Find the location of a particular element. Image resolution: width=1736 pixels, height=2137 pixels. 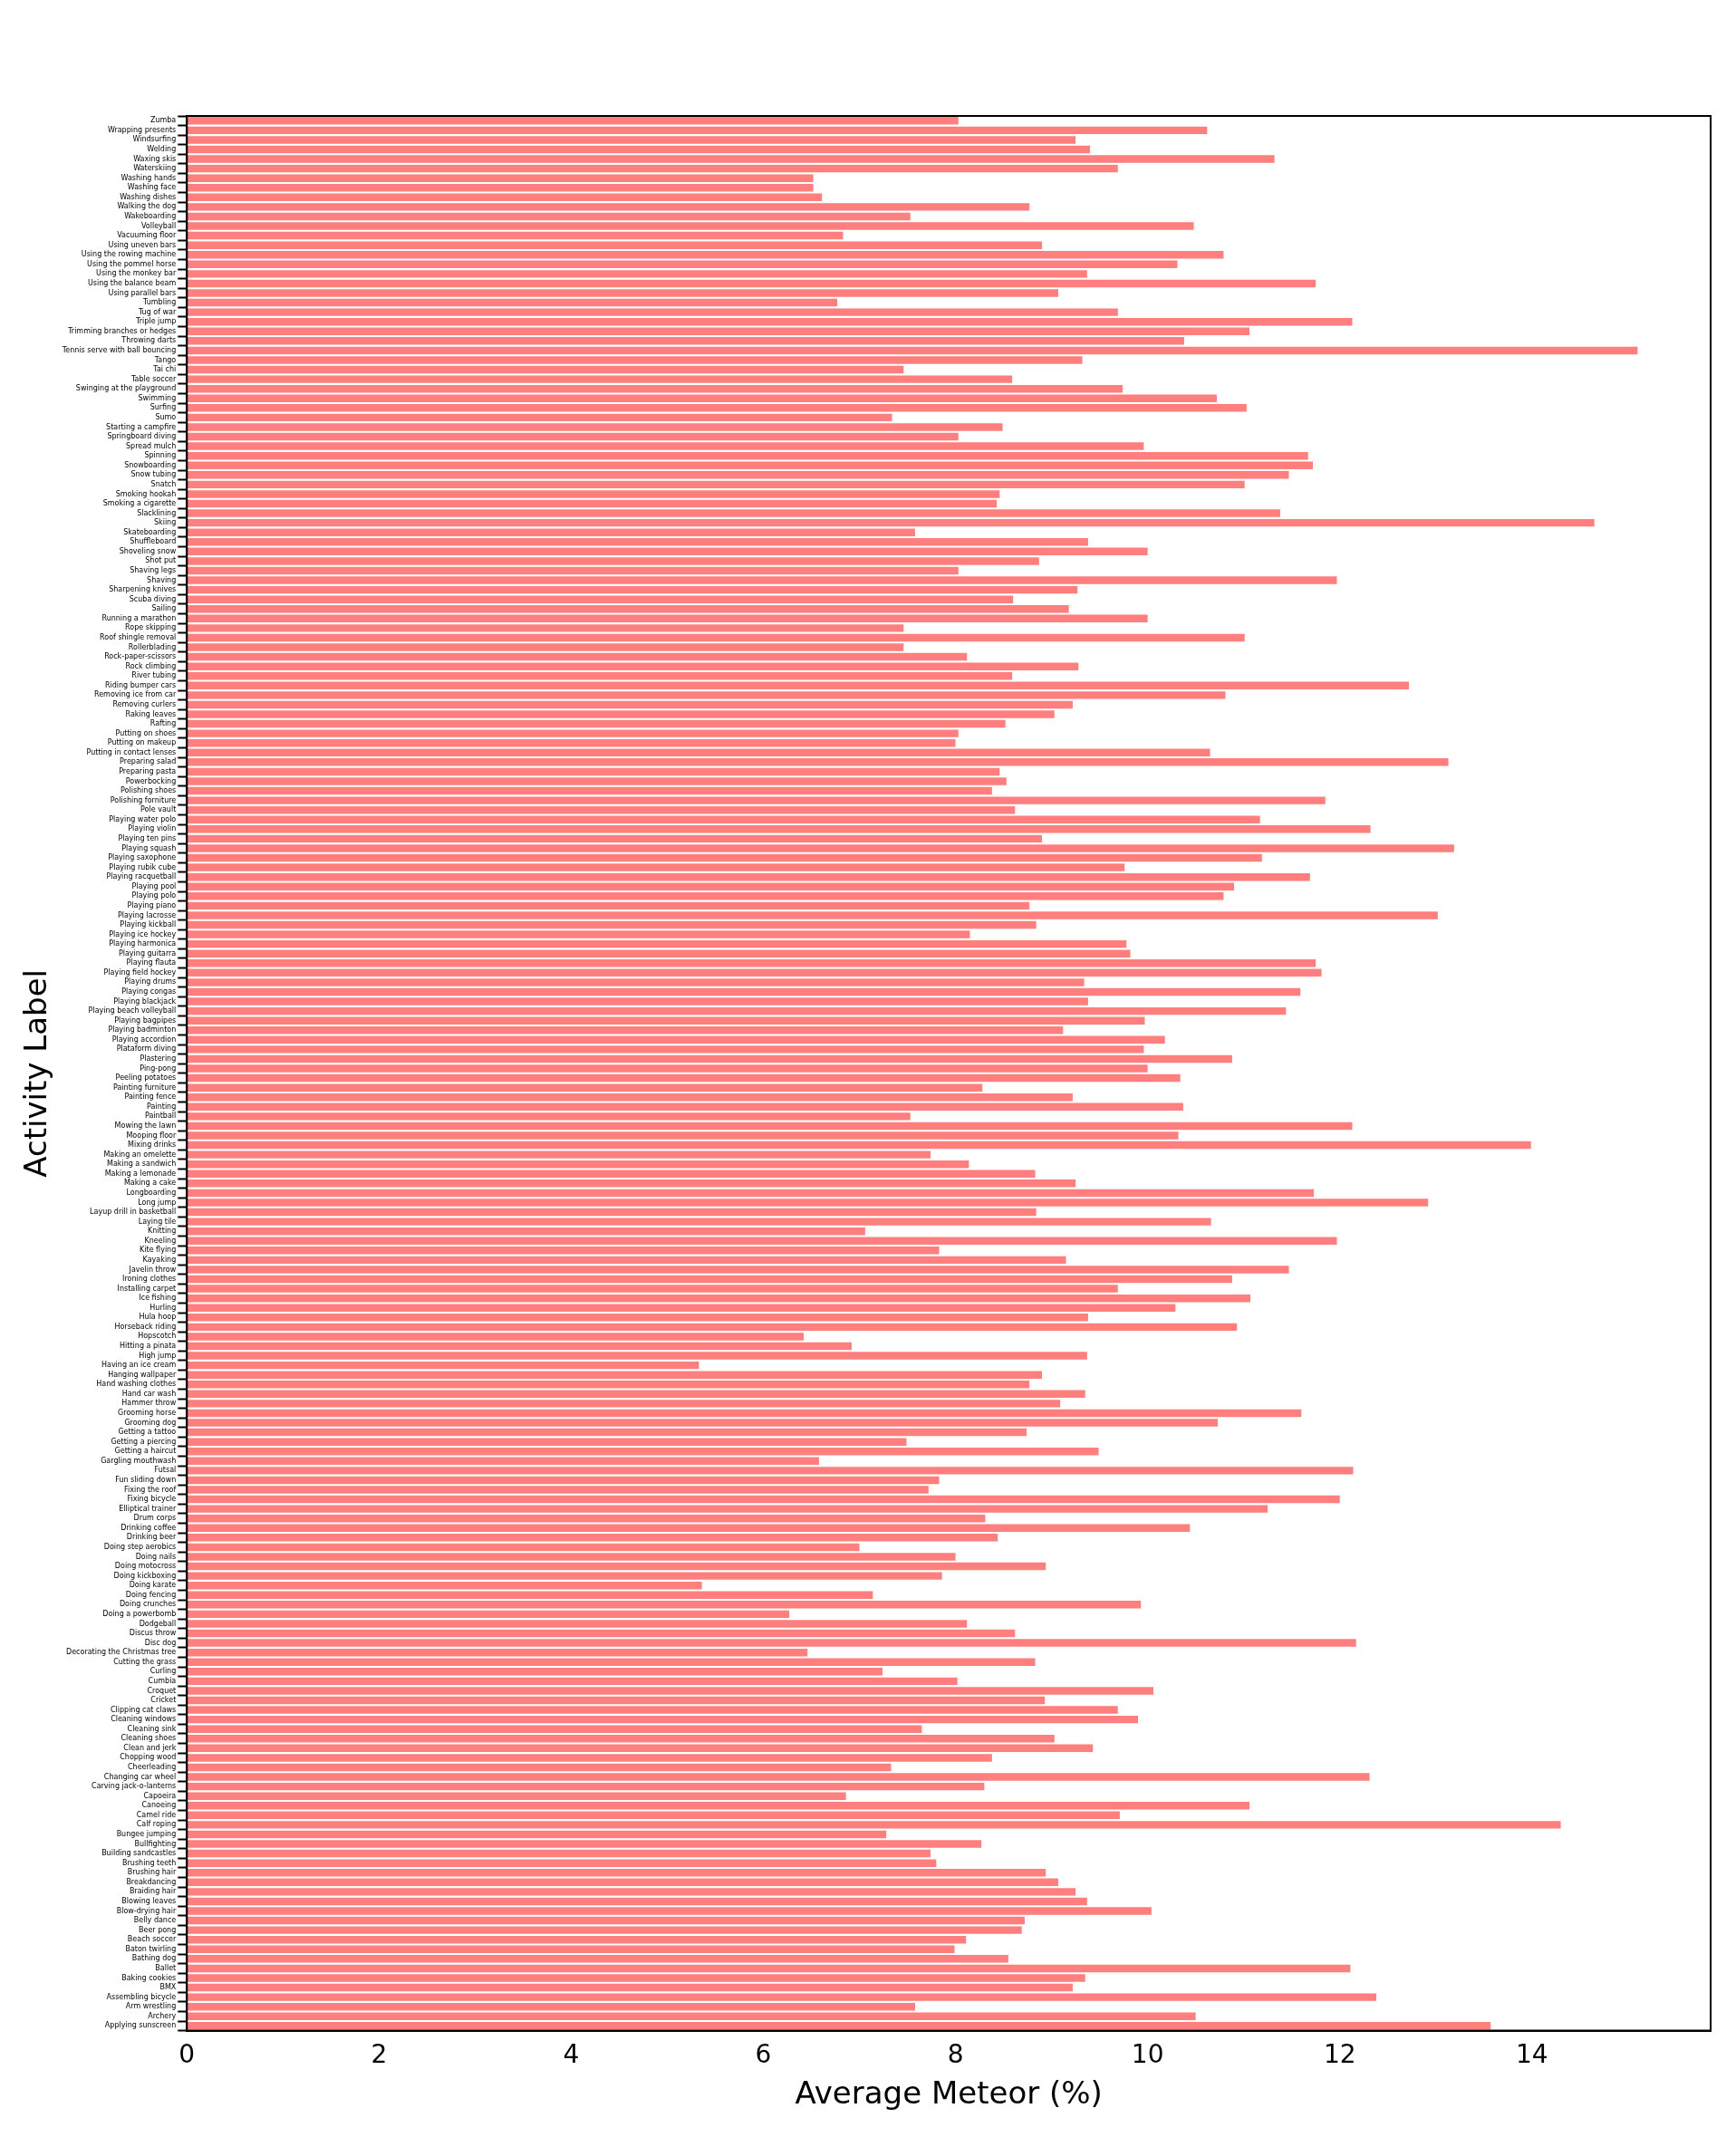

x-tick-label: 2 is located at coordinates (379, 2053).